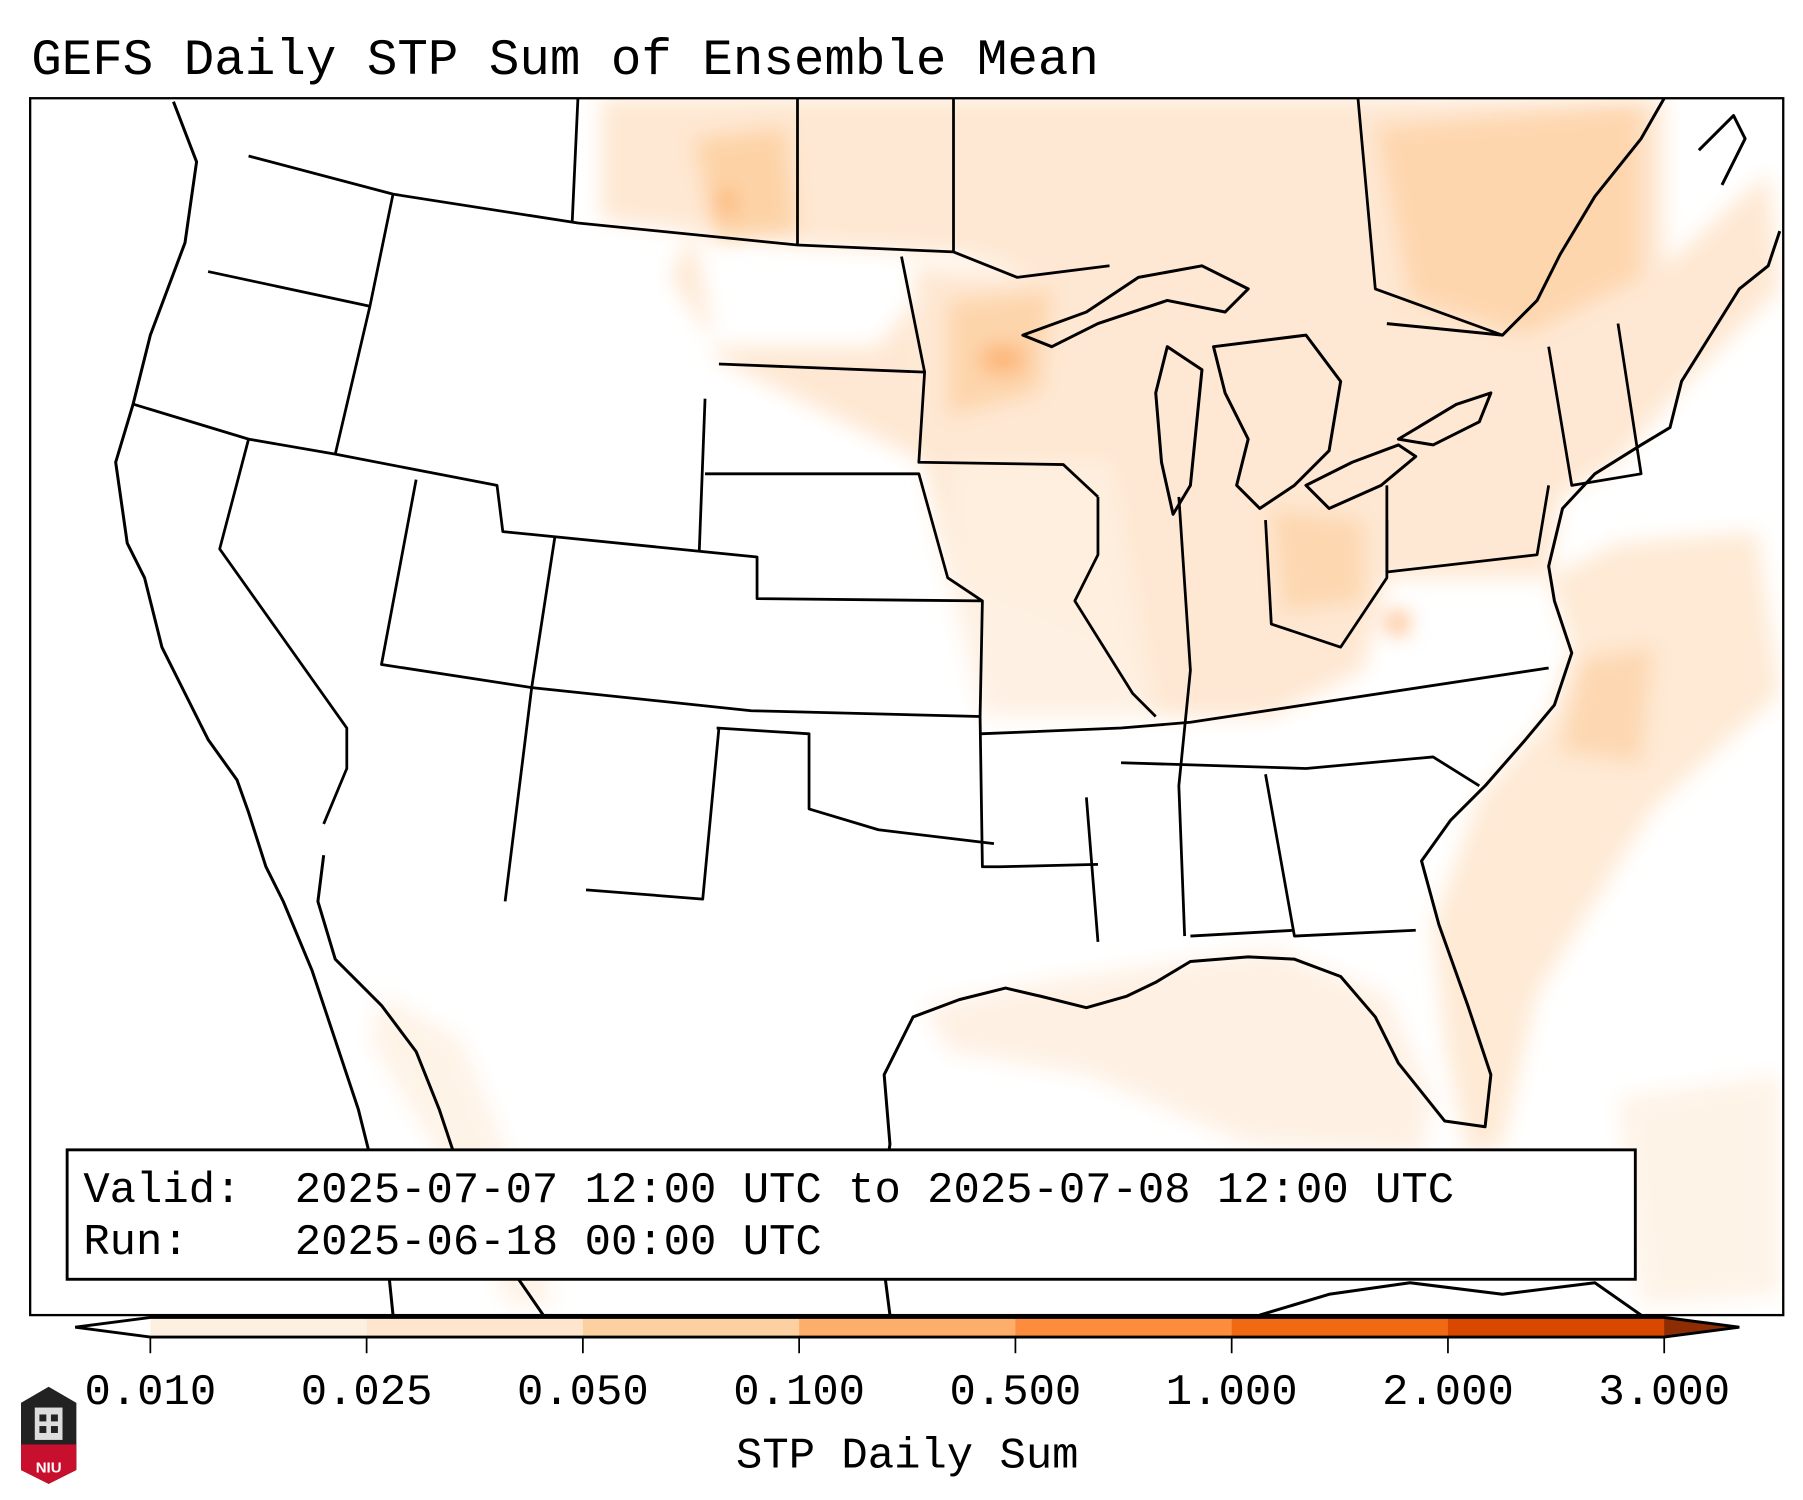 The width and height of the screenshot is (1803, 1500). What do you see at coordinates (150, 1393) in the screenshot?
I see `colorbar-tick-label: 0.010` at bounding box center [150, 1393].